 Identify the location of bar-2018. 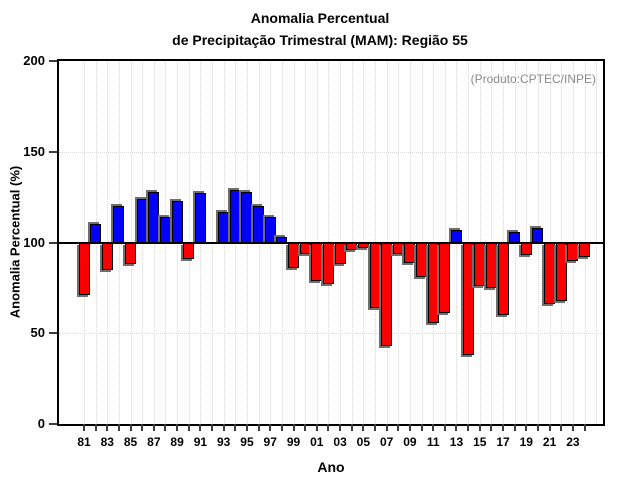
(515, 238).